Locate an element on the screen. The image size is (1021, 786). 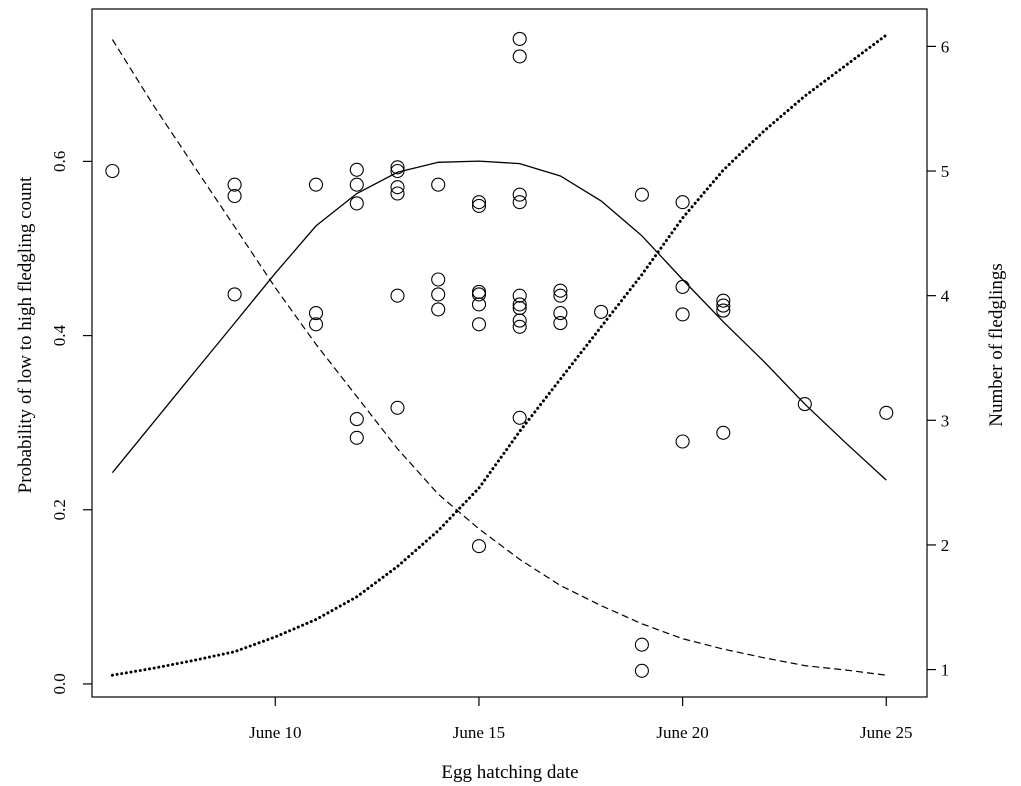
x-tick-label-1: June 15 is located at coordinates (479, 732).